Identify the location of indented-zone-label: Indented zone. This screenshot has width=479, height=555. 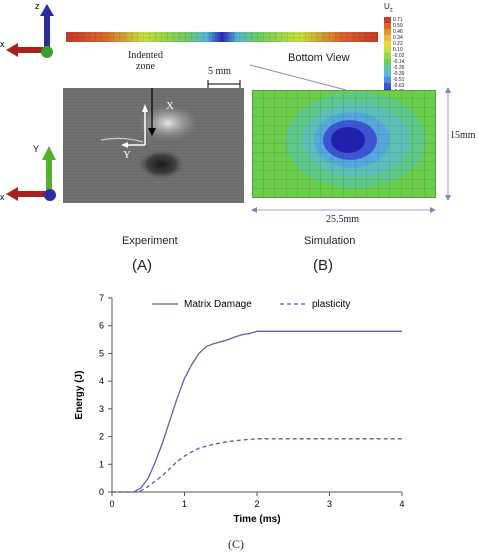
(145, 61).